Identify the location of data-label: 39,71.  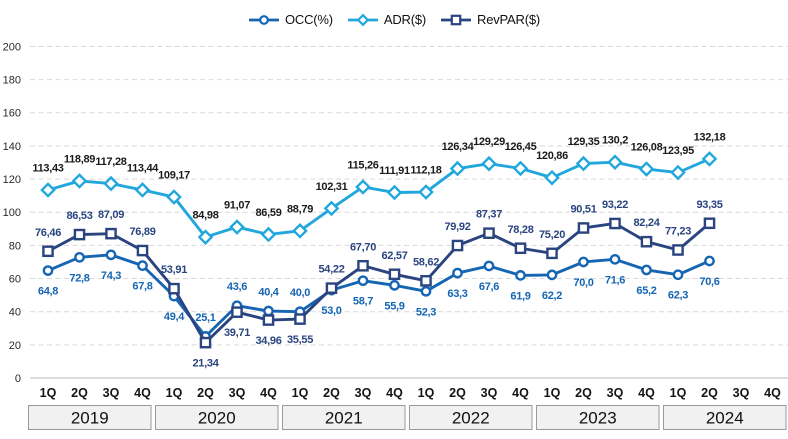
(237, 333).